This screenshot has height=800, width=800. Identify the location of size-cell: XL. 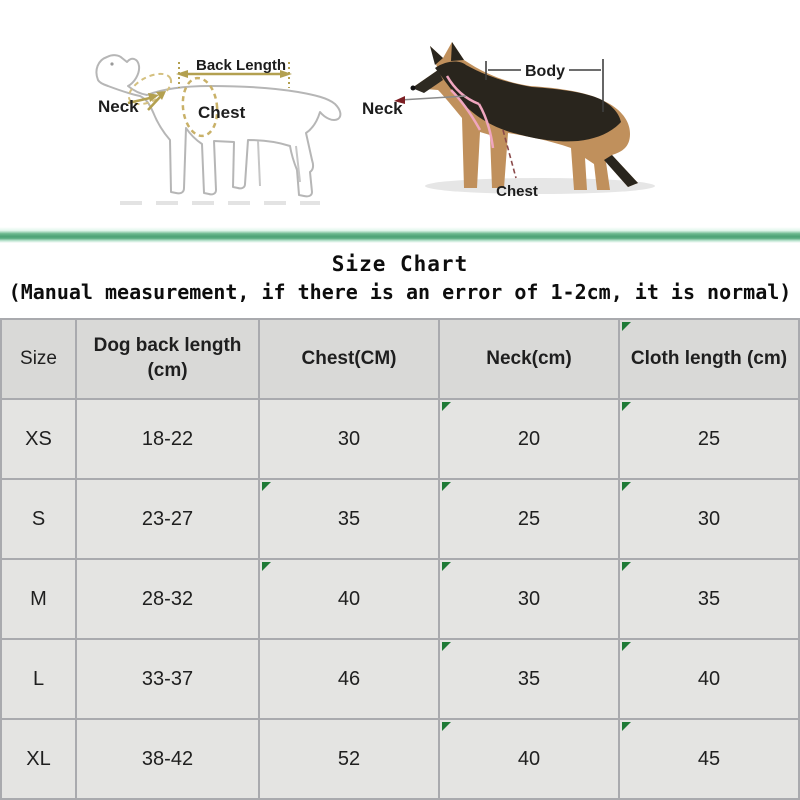
(38, 759).